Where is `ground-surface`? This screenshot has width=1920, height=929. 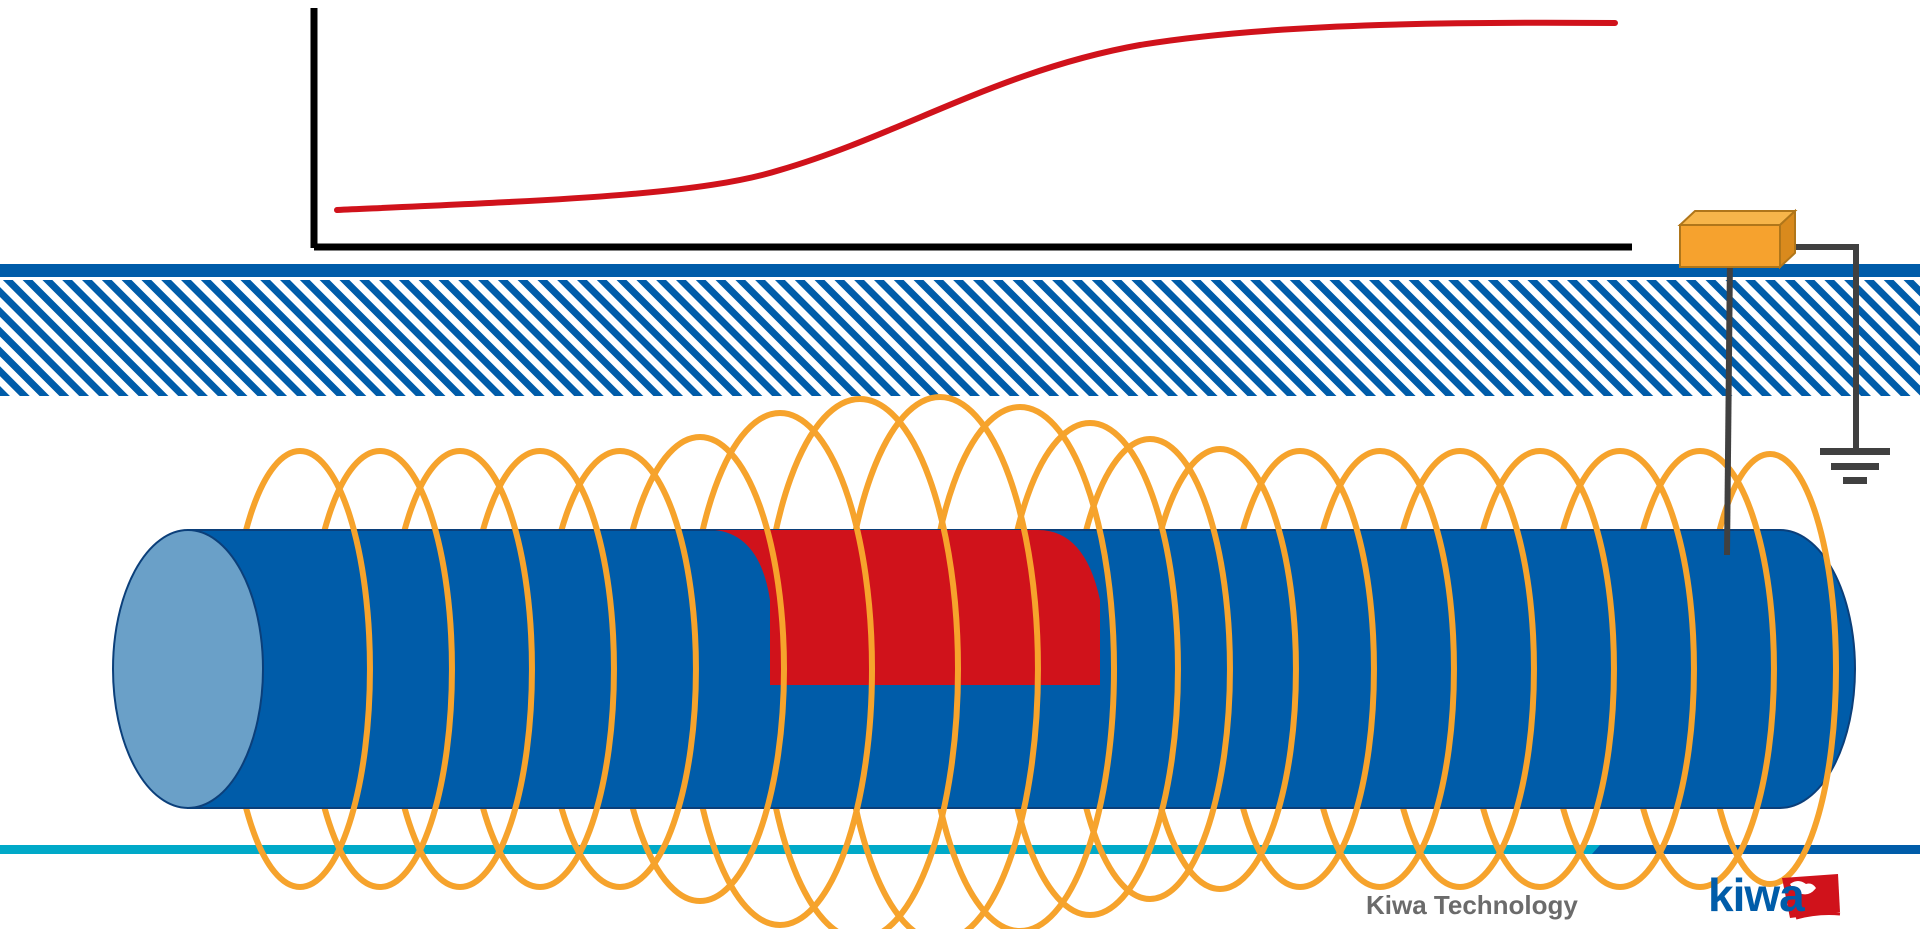
ground-surface is located at coordinates (960, 330).